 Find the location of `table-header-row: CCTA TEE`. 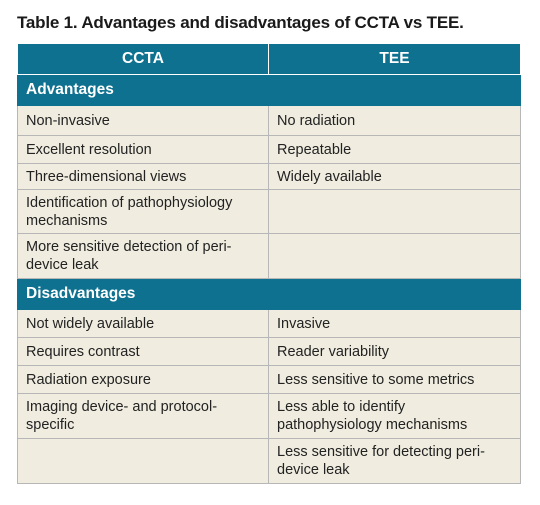

table-header-row: CCTA TEE is located at coordinates (269, 59).